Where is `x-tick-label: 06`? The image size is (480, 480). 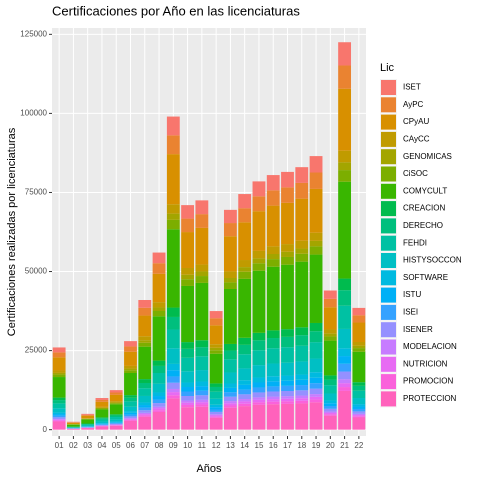 x-tick-label: 06 is located at coordinates (130, 445).